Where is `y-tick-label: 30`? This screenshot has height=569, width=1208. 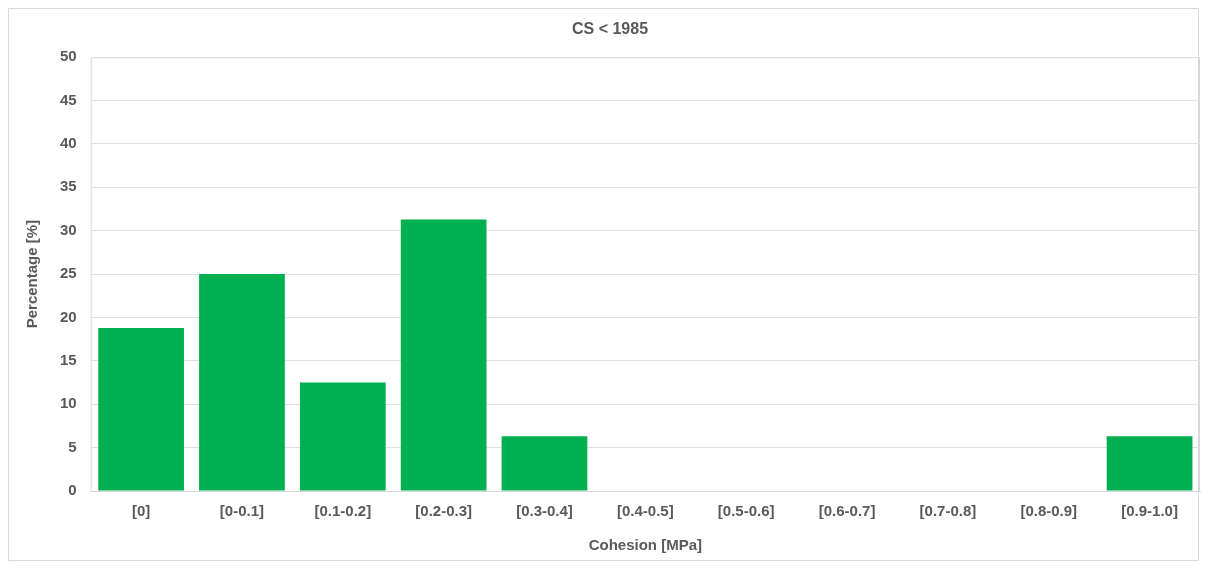
y-tick-label: 30 is located at coordinates (68, 229).